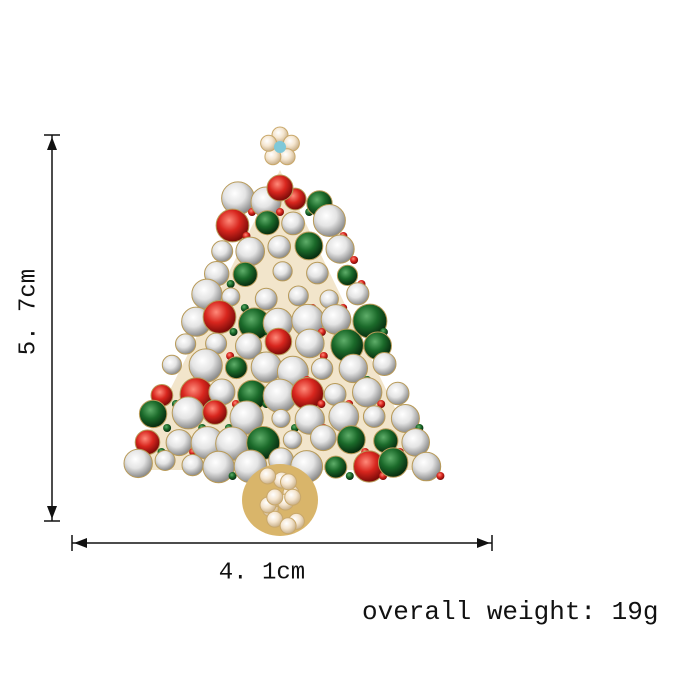  What do you see at coordinates (28, 312) in the screenshot?
I see `height-label: 5. 7cm` at bounding box center [28, 312].